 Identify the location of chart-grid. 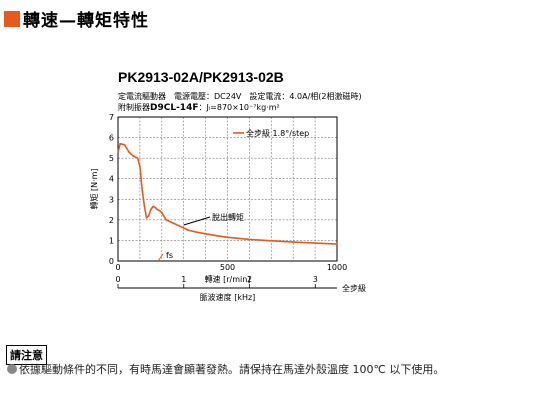
(227, 189).